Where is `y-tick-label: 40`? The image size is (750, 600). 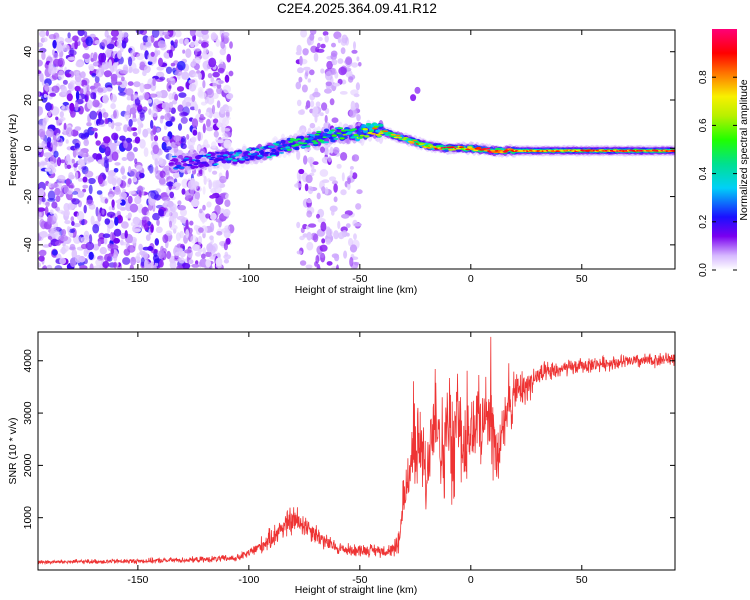 y-tick-label: 40 is located at coordinates (28, 52).